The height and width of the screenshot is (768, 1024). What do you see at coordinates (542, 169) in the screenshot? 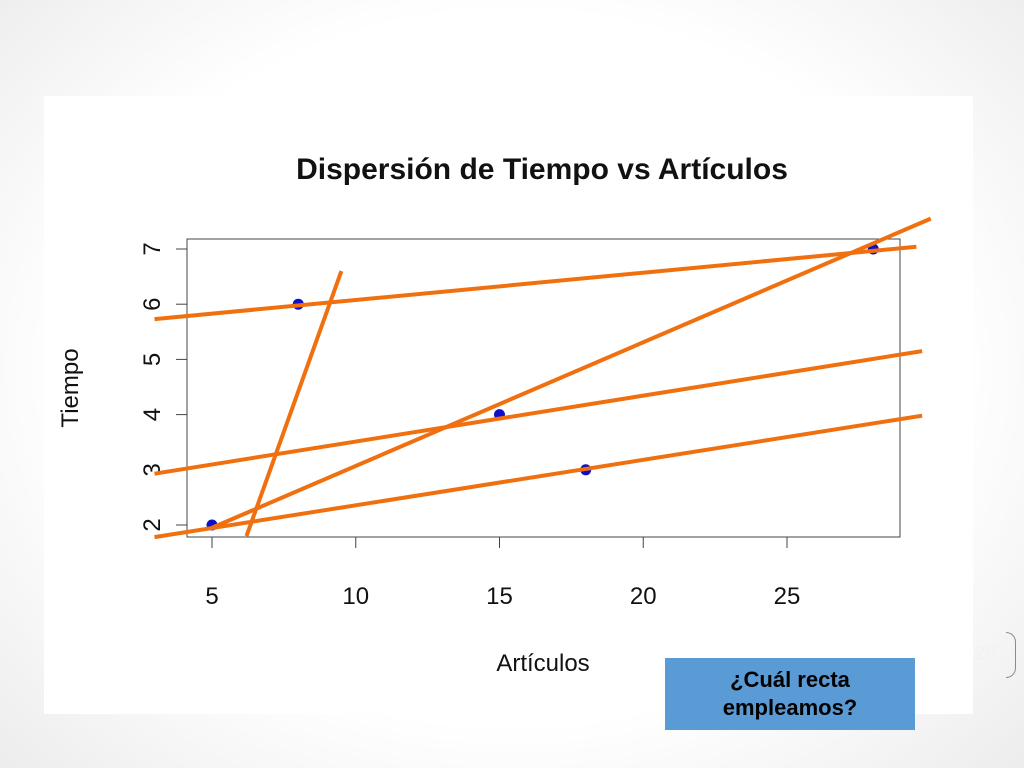
I see `chart-title: Dispersión de Tiempo vs Artículos` at bounding box center [542, 169].